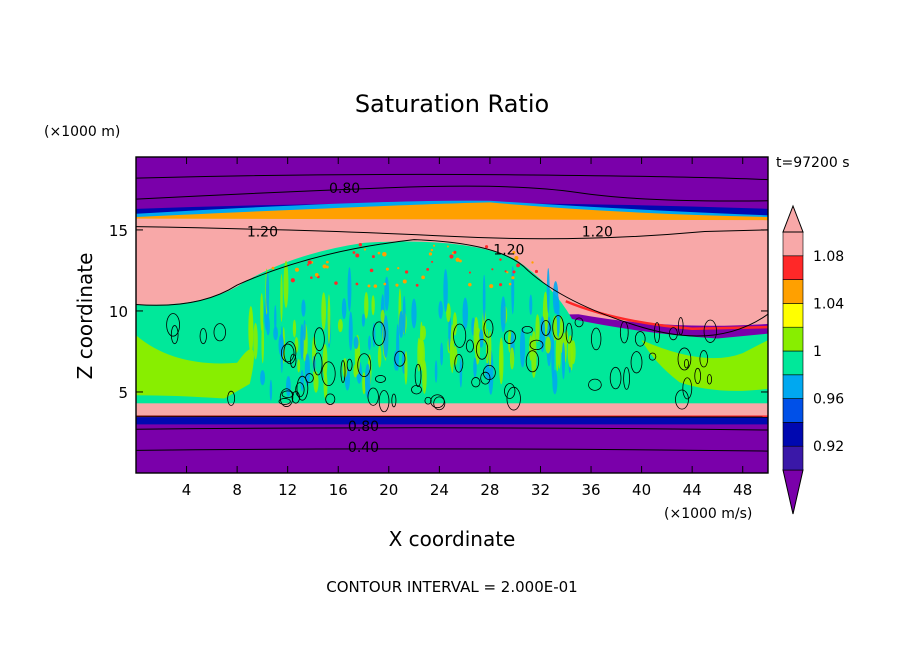 The height and width of the screenshot is (654, 904). I want to click on colorbar-tick-label: 1.04, so click(828, 304).